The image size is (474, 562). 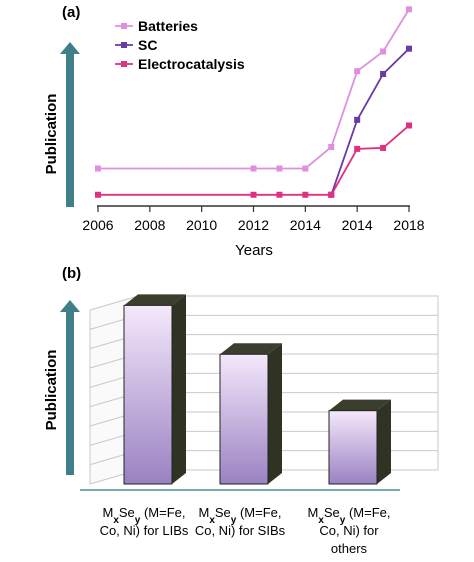 I want to click on panel-b-label: (b), so click(x=71, y=273).